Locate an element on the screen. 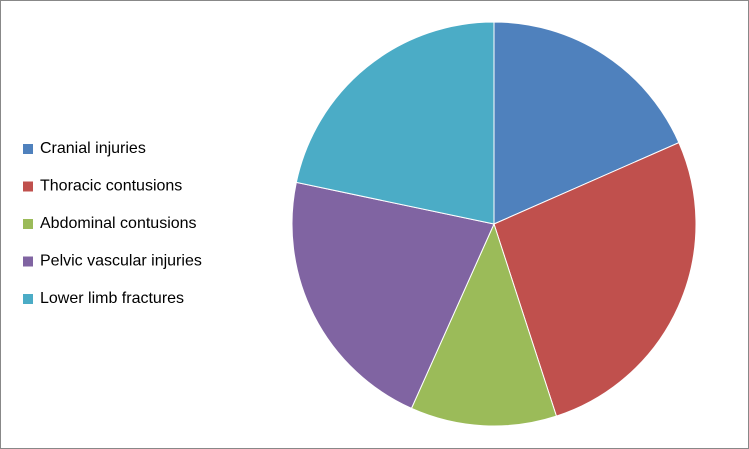 The height and width of the screenshot is (449, 749). legend-label: Abdominal contusions is located at coordinates (118, 223).